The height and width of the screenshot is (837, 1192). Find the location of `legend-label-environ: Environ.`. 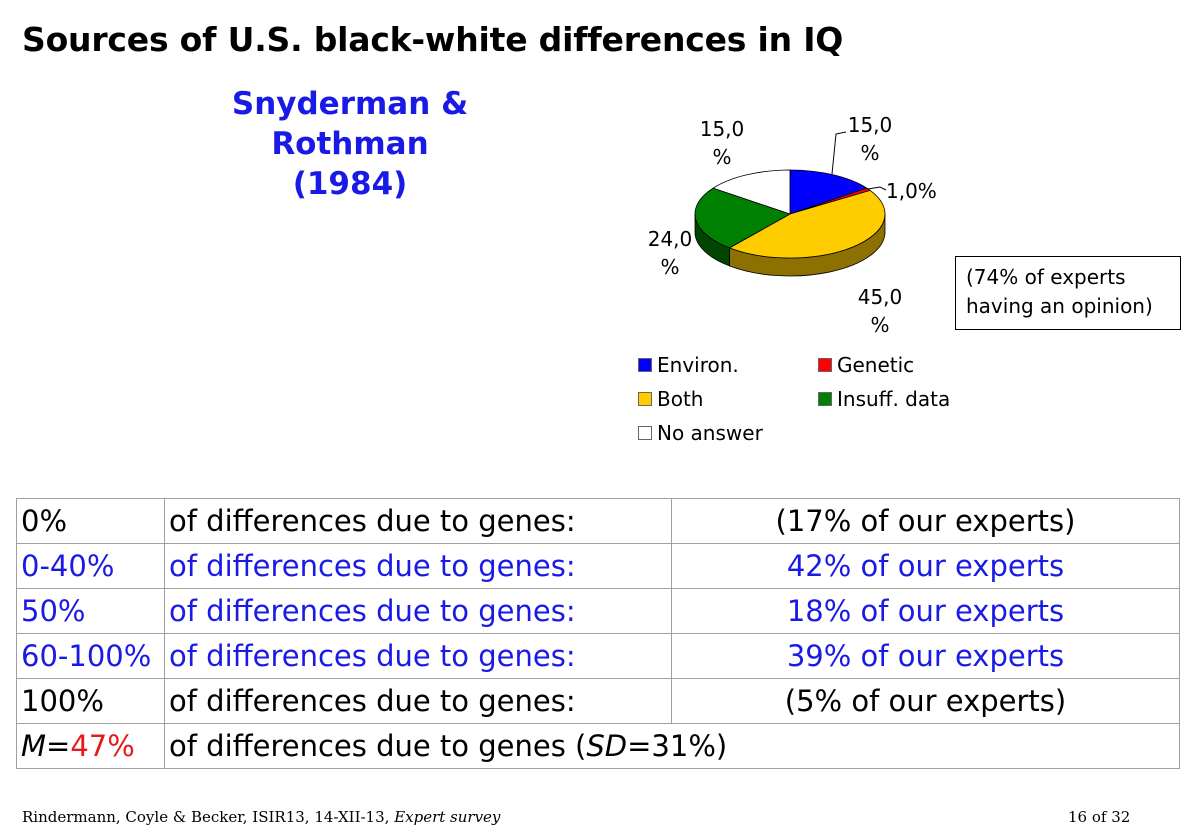

legend-label-environ: Environ. is located at coordinates (698, 365).